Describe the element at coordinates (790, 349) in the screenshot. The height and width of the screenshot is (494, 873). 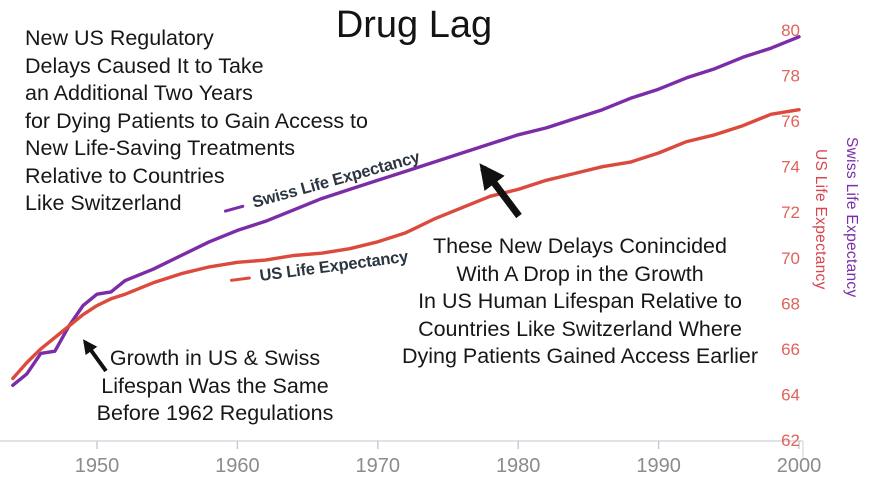
I see `y-tick-label: 66` at that location.